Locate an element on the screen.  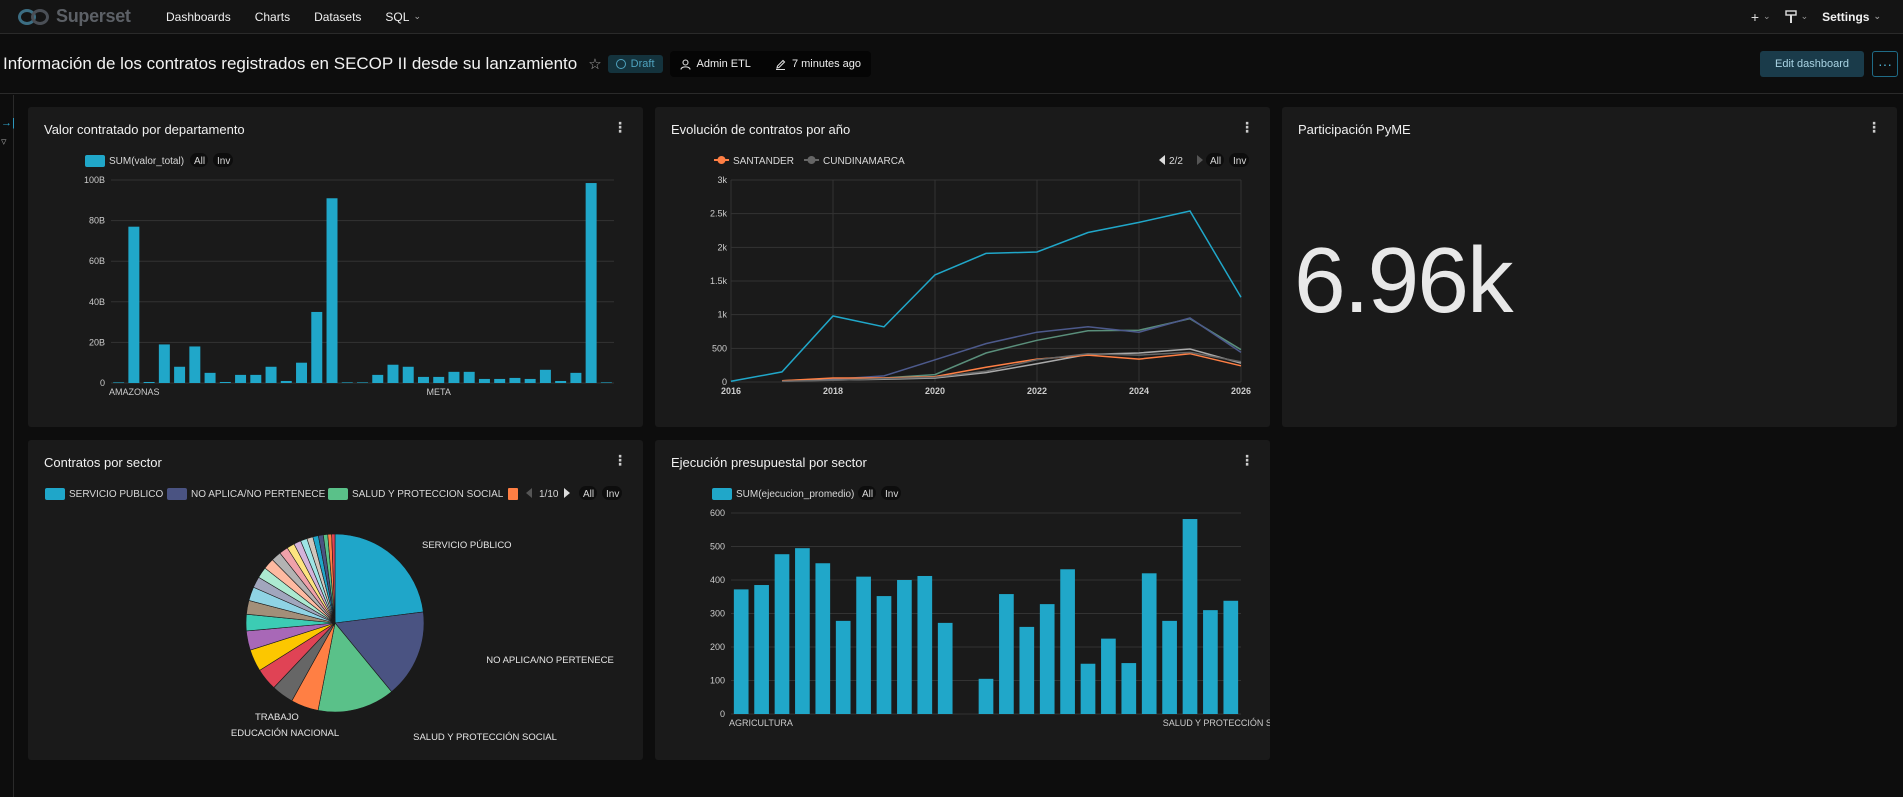
x-tick-label: 2022 is located at coordinates (1037, 391).